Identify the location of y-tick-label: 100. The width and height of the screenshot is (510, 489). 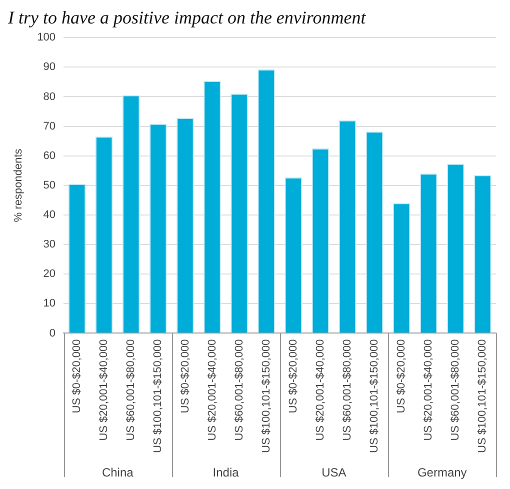
(46, 38).